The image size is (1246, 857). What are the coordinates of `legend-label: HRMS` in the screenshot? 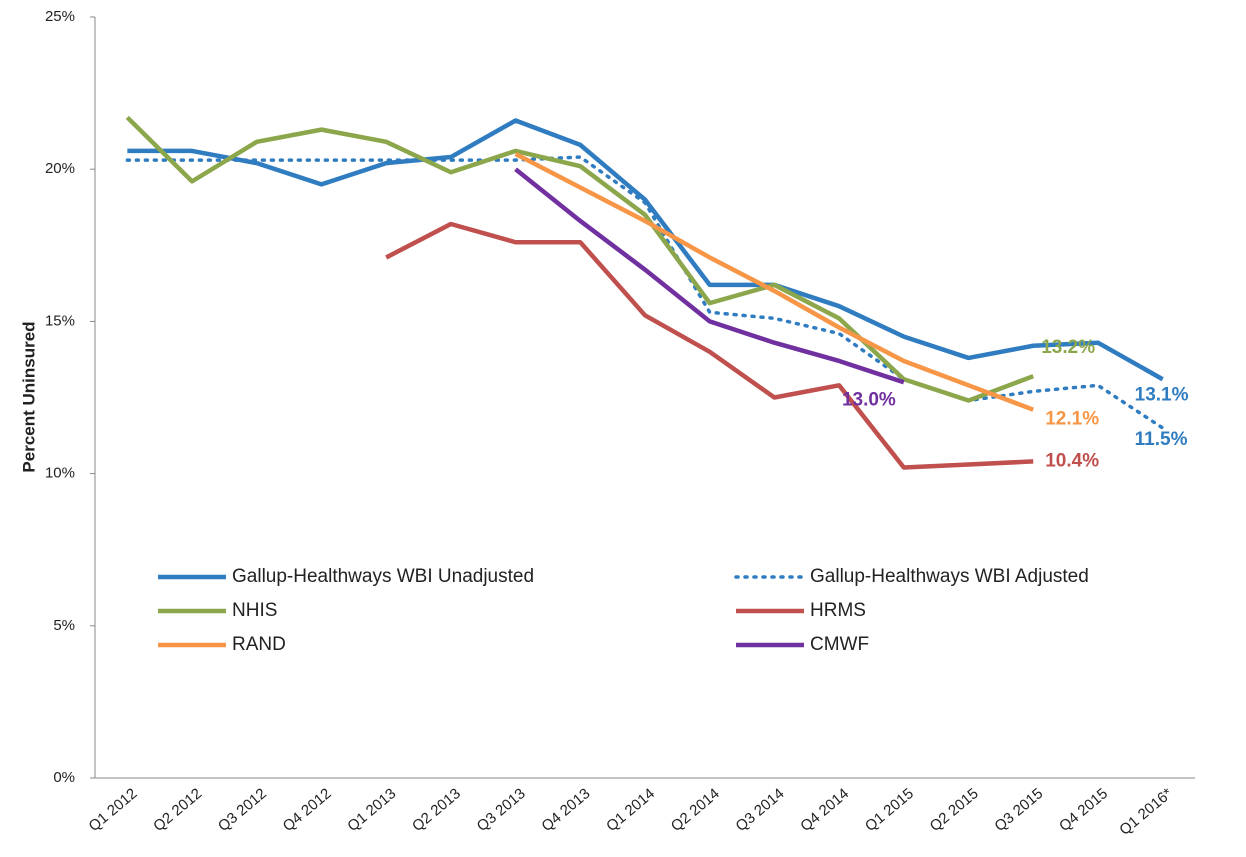 It's located at (838, 610).